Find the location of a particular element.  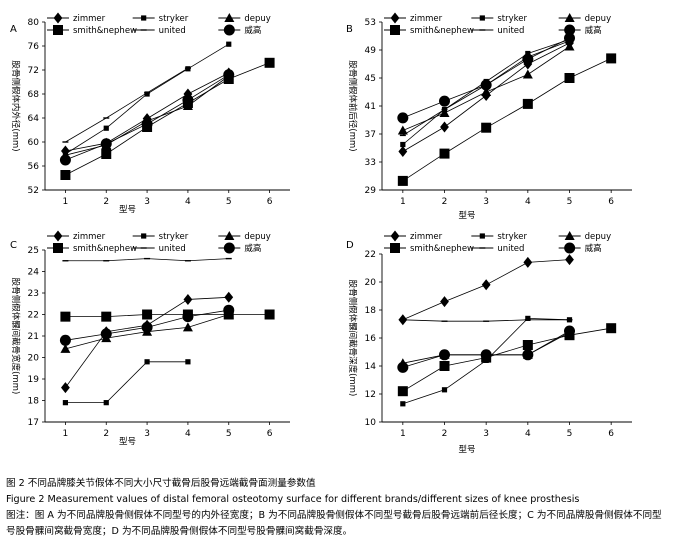

y-axis-label: 股骨侧假体髁间截骨深度(mm) is located at coordinates (352, 338).